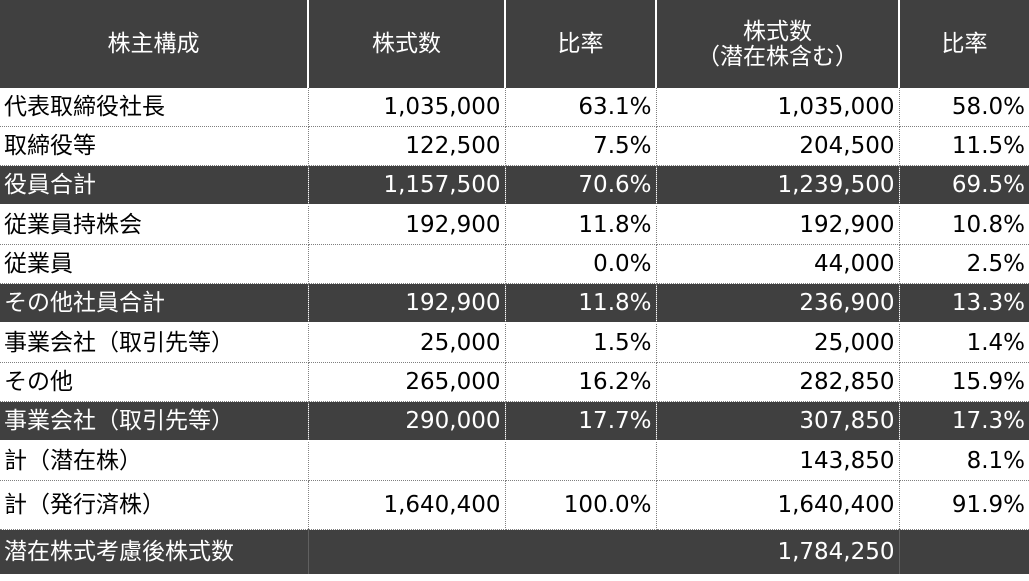  What do you see at coordinates (154, 264) in the screenshot?
I see `row-label: 従業員` at bounding box center [154, 264].